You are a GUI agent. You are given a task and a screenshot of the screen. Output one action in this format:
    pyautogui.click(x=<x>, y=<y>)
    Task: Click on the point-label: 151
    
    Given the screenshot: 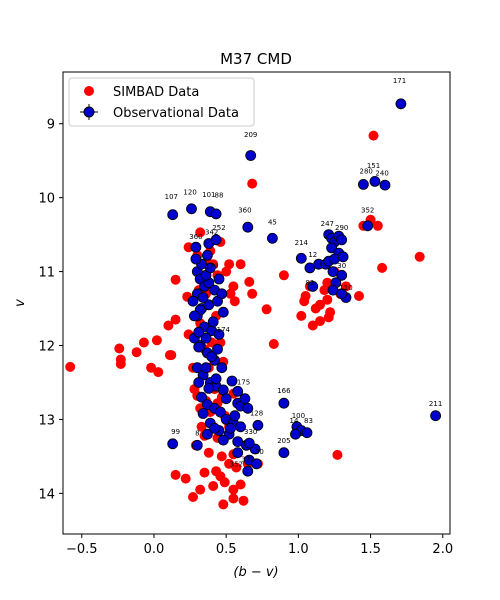 What is the action you would take?
    pyautogui.click(x=373, y=166)
    